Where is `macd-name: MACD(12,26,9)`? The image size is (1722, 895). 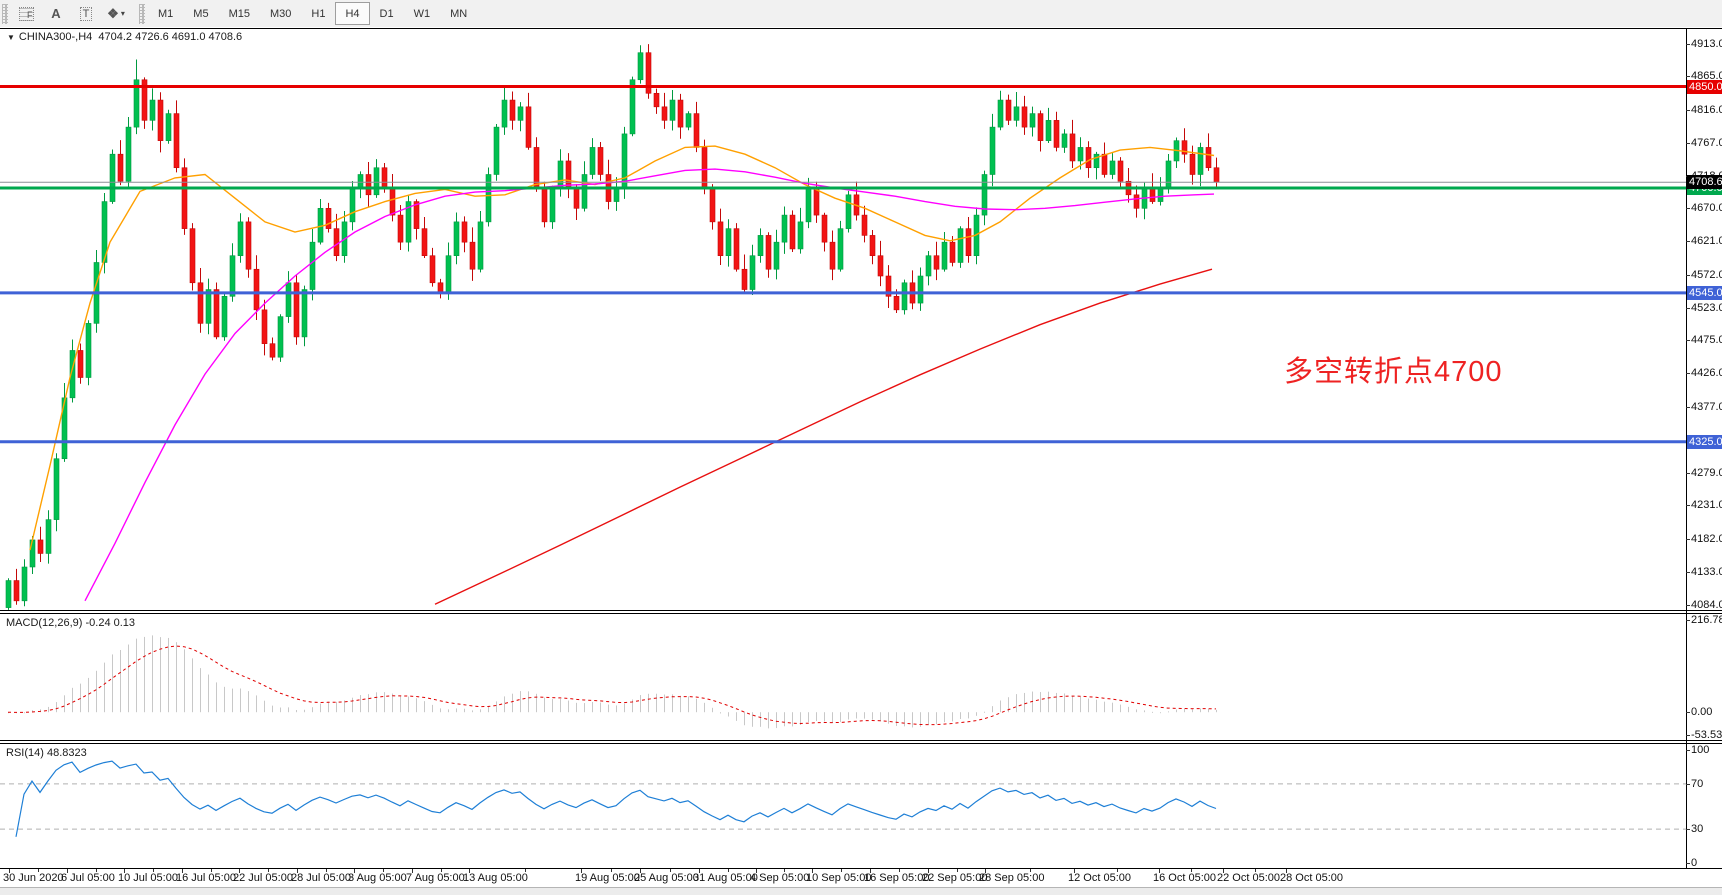 macd-name: MACD(12,26,9) is located at coordinates (44, 623).